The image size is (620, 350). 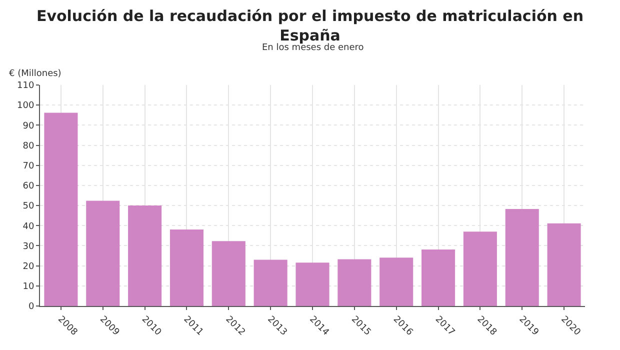 What do you see at coordinates (310, 25) in the screenshot?
I see `chart-title: Evolución de la recaudación por el impuesto de matriculación en España` at bounding box center [310, 25].